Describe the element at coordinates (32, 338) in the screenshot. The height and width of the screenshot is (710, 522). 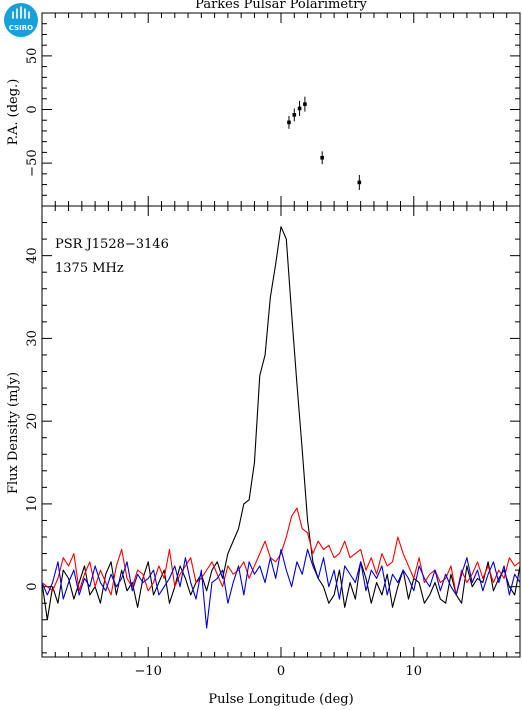
I see `y-tick-label: 30` at that location.